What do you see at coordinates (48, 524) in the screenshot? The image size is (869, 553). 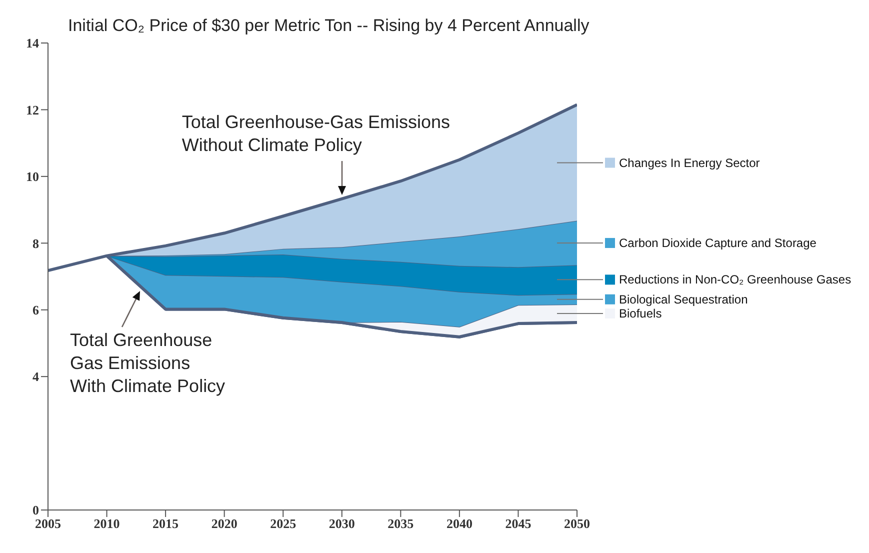 I see `x-tick-label: 2005` at bounding box center [48, 524].